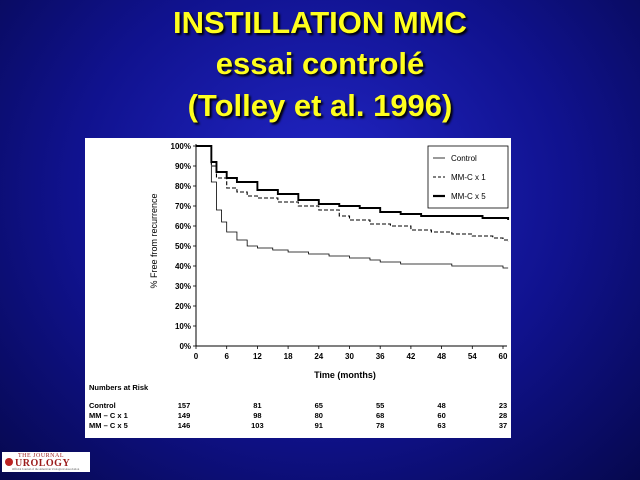 The width and height of the screenshot is (640, 480). What do you see at coordinates (503, 356) in the screenshot?
I see `x-tick-label: 60` at bounding box center [503, 356].